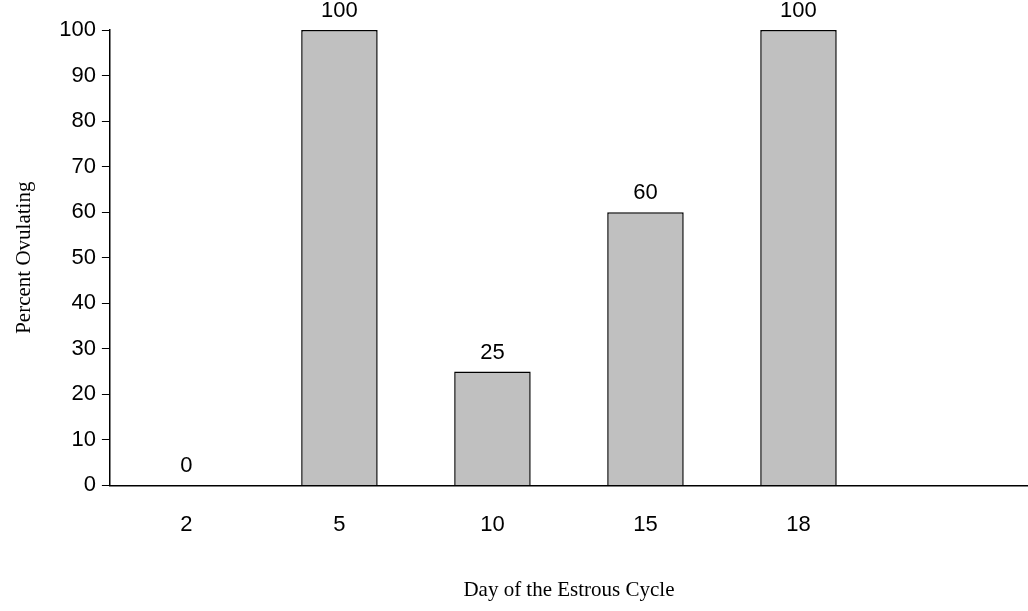 The image size is (1028, 611). What do you see at coordinates (339, 523) in the screenshot?
I see `x-tick-label: 5` at bounding box center [339, 523].